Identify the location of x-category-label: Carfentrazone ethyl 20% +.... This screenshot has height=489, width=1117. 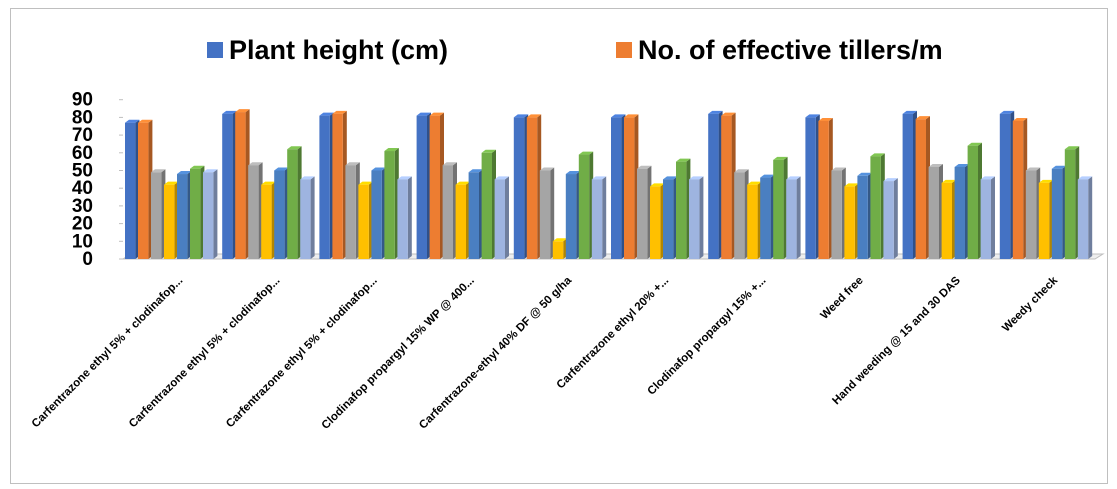
(613, 333).